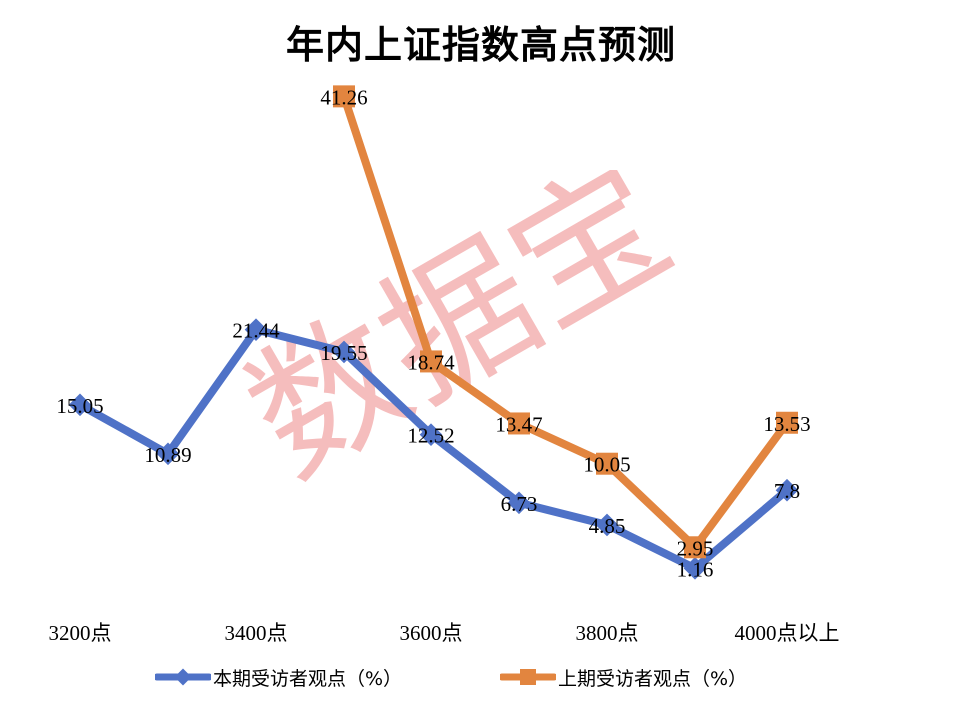 Image resolution: width=962 pixels, height=710 pixels. I want to click on data-label: 13.47, so click(518, 424).